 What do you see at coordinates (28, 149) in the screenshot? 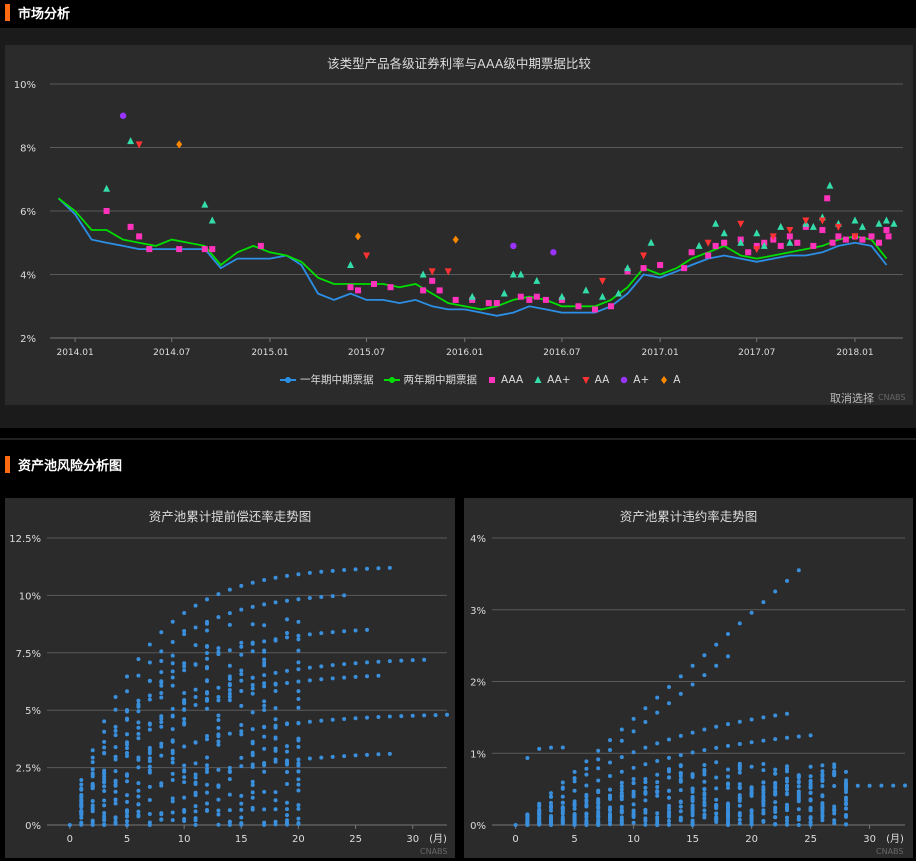
I see `y-tick-label: 8%` at bounding box center [28, 149].